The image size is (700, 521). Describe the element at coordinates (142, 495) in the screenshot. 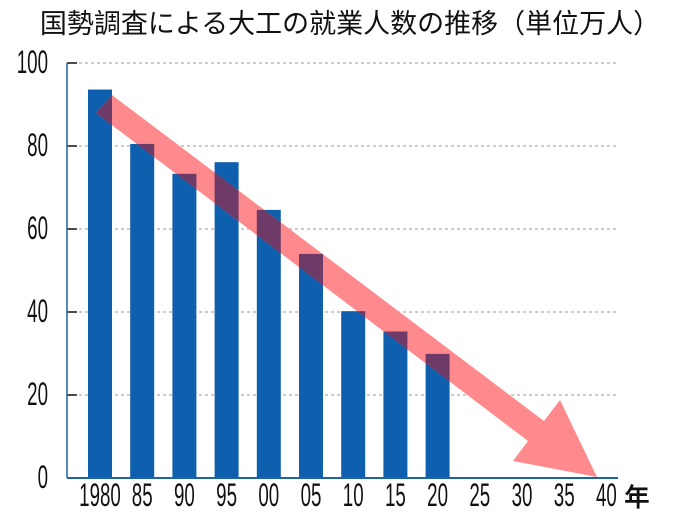

I see `x-tick-label: 85` at that location.